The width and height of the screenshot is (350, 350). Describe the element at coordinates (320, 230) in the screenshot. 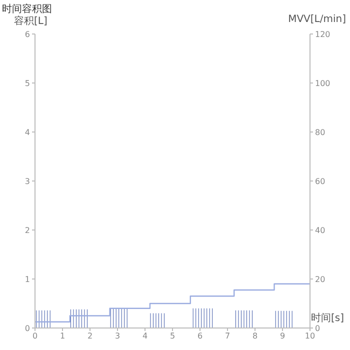

I see `y2-tick-label: 40` at that location.